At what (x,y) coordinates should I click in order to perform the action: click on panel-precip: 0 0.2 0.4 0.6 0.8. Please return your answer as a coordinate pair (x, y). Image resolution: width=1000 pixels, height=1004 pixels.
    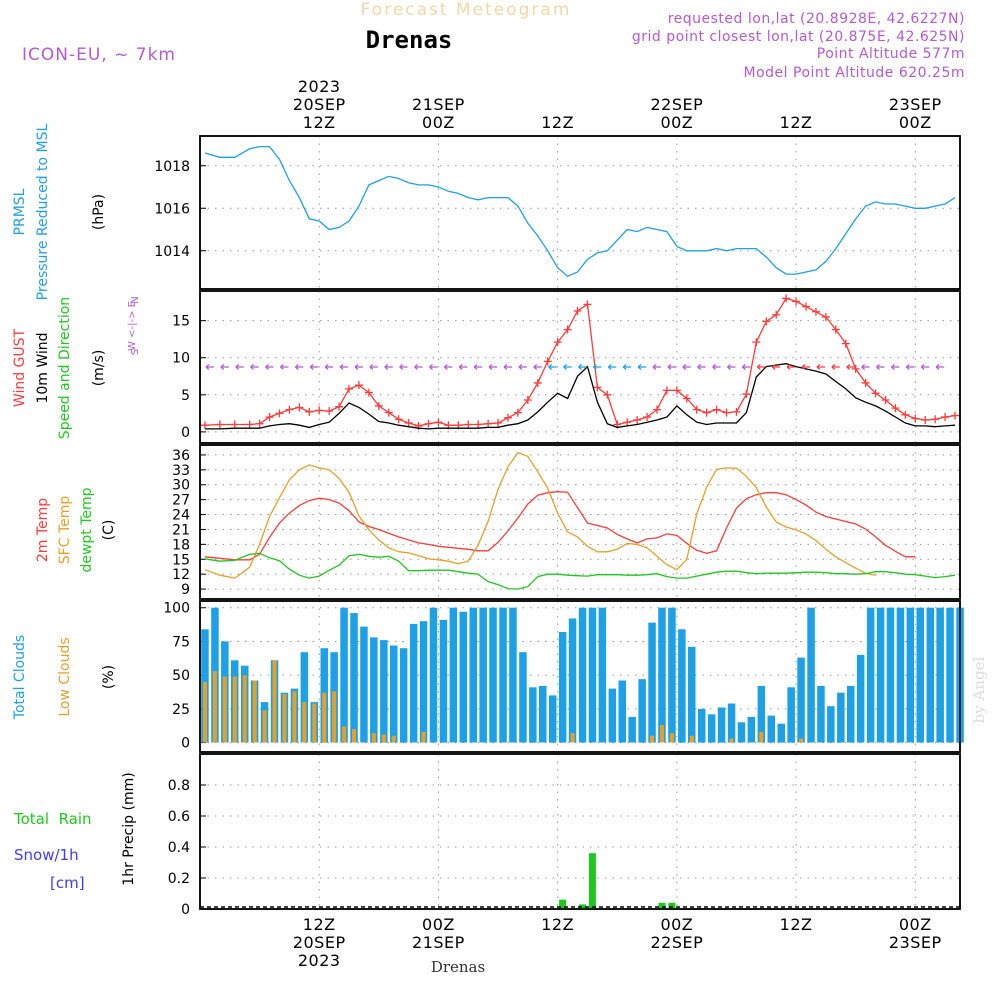
    Looking at the image, I should click on (564, 835).